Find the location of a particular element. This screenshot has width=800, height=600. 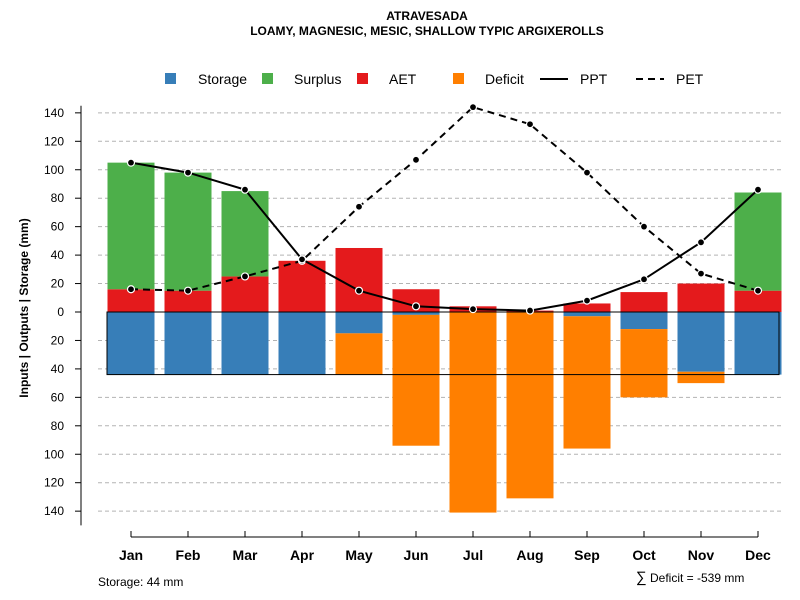

x-tick-label: Oct is located at coordinates (644, 555).